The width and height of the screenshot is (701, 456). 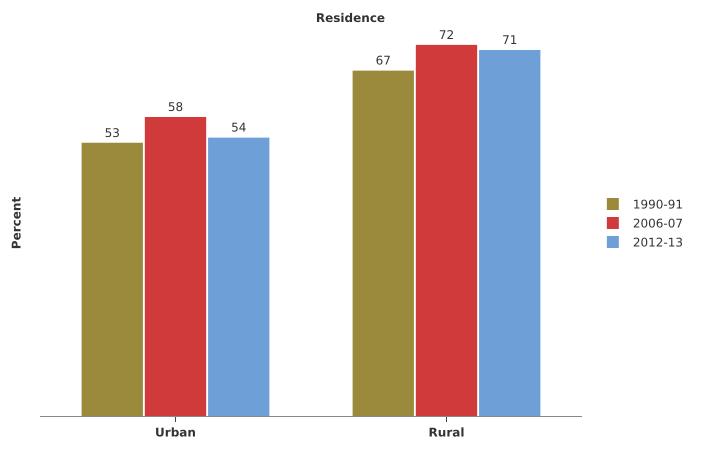 I want to click on x-tick-label: Urban, so click(x=175, y=432).